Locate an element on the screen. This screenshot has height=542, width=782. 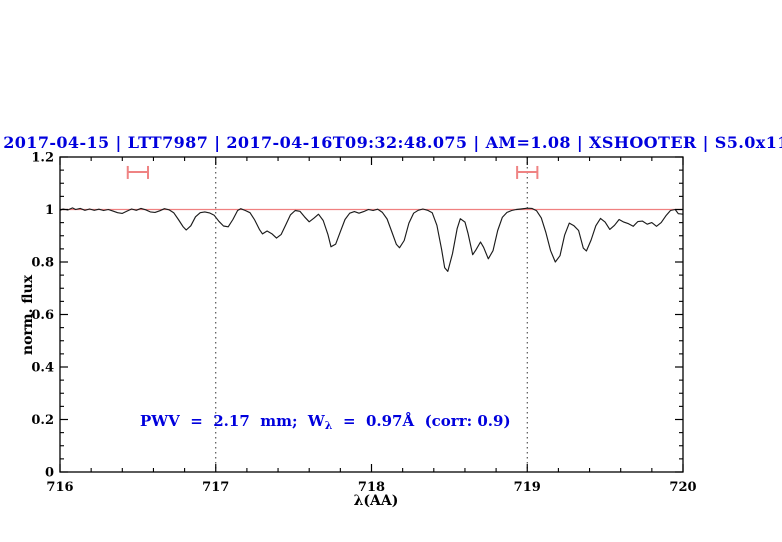
x-tick-label: 716 is located at coordinates (59, 487).